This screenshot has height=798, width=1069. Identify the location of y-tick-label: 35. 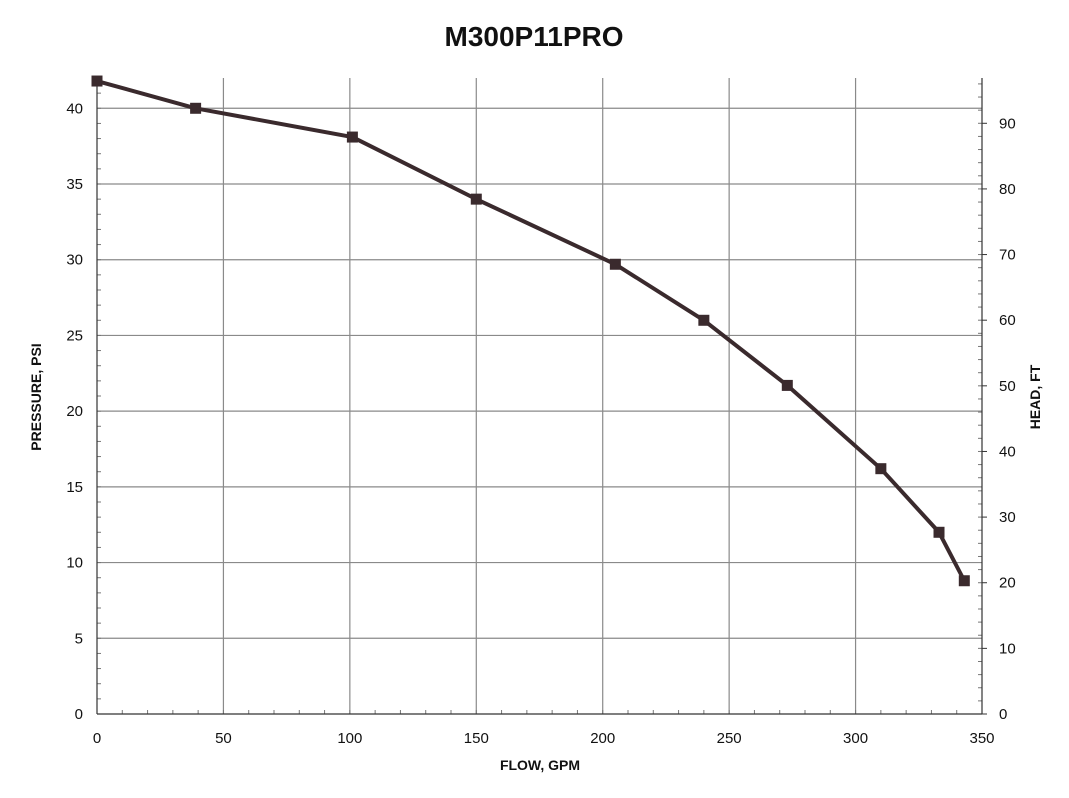
(74, 184).